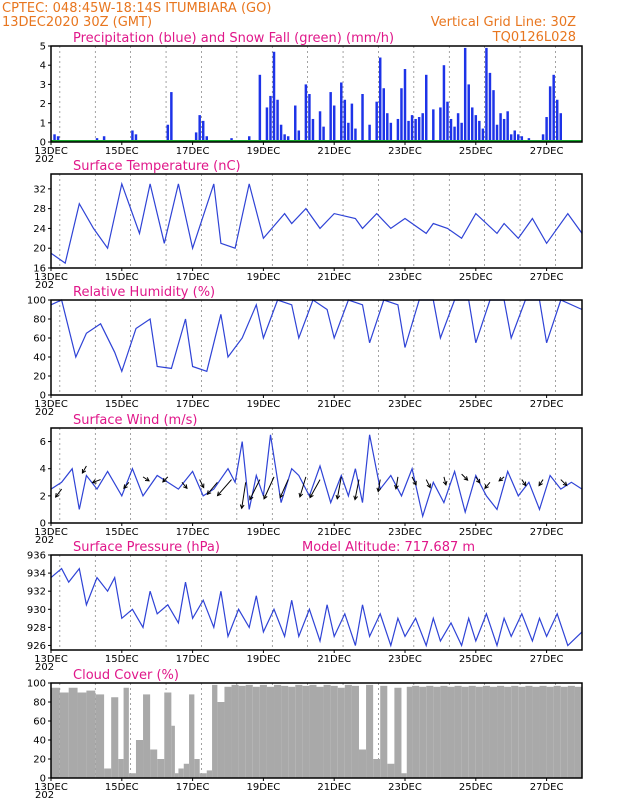  What do you see at coordinates (39, 358) in the screenshot?
I see `y-tick-label: 40` at bounding box center [39, 358].